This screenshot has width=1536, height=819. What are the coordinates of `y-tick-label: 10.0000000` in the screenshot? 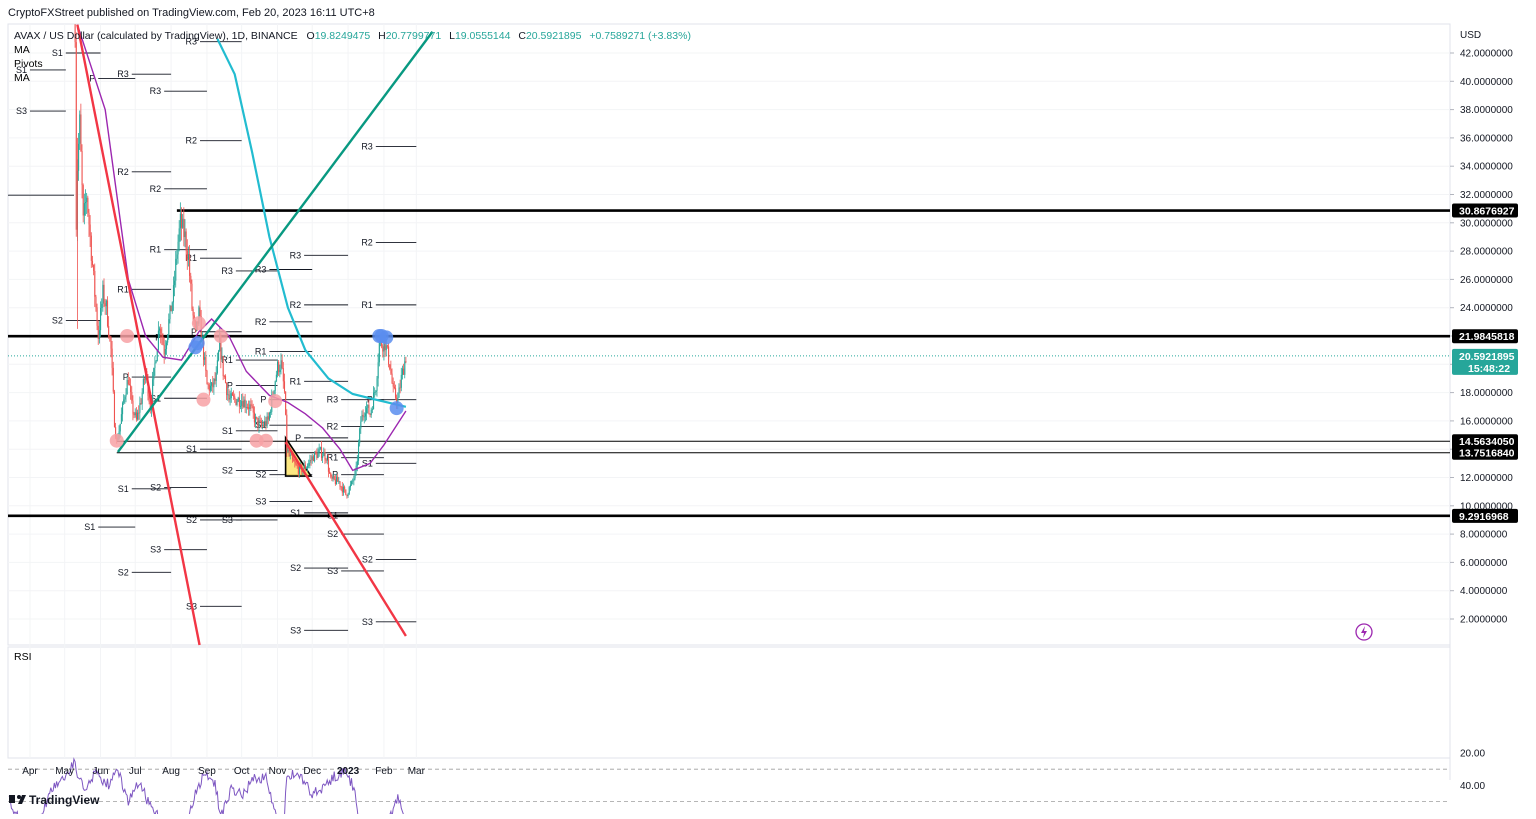 It's located at (1486, 506).